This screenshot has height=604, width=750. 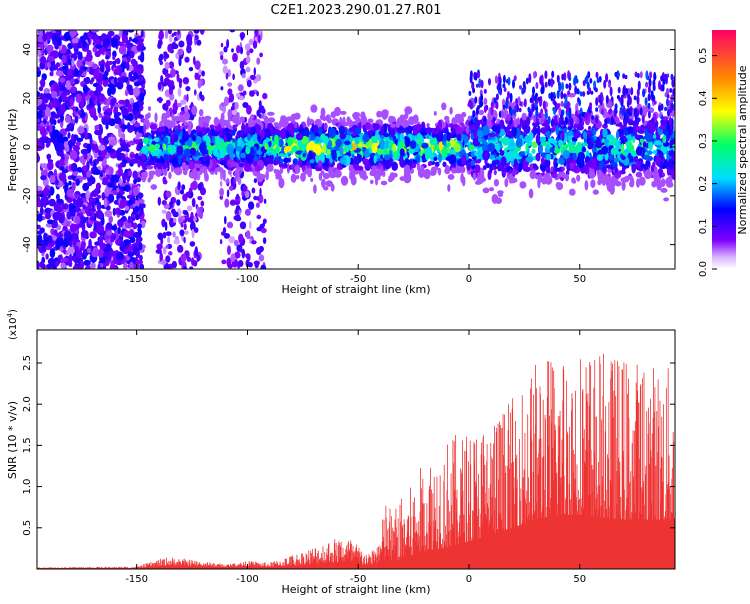 I want to click on x-tick-label: -150, so click(x=136, y=279).